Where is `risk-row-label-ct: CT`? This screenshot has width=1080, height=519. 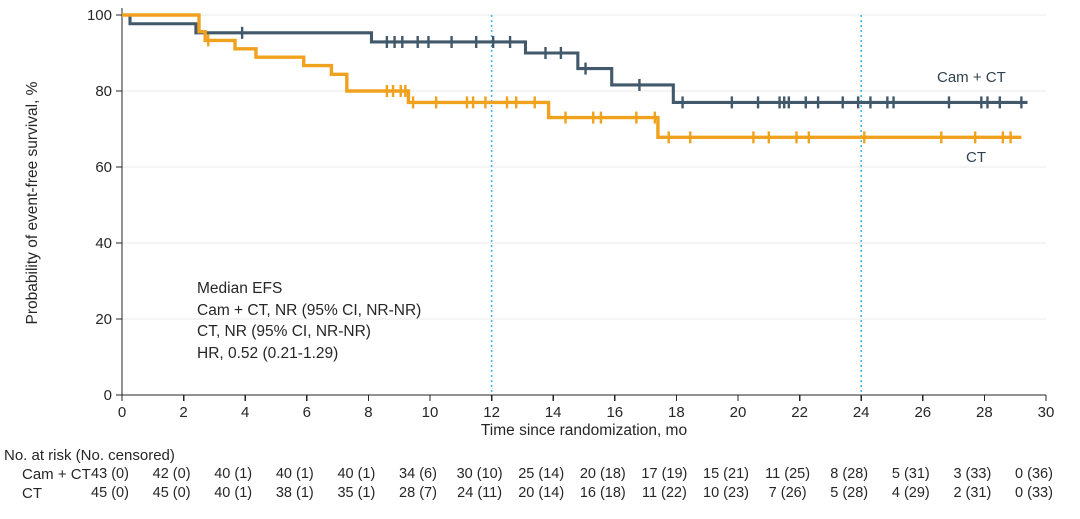
risk-row-label-ct: CT is located at coordinates (32, 493).